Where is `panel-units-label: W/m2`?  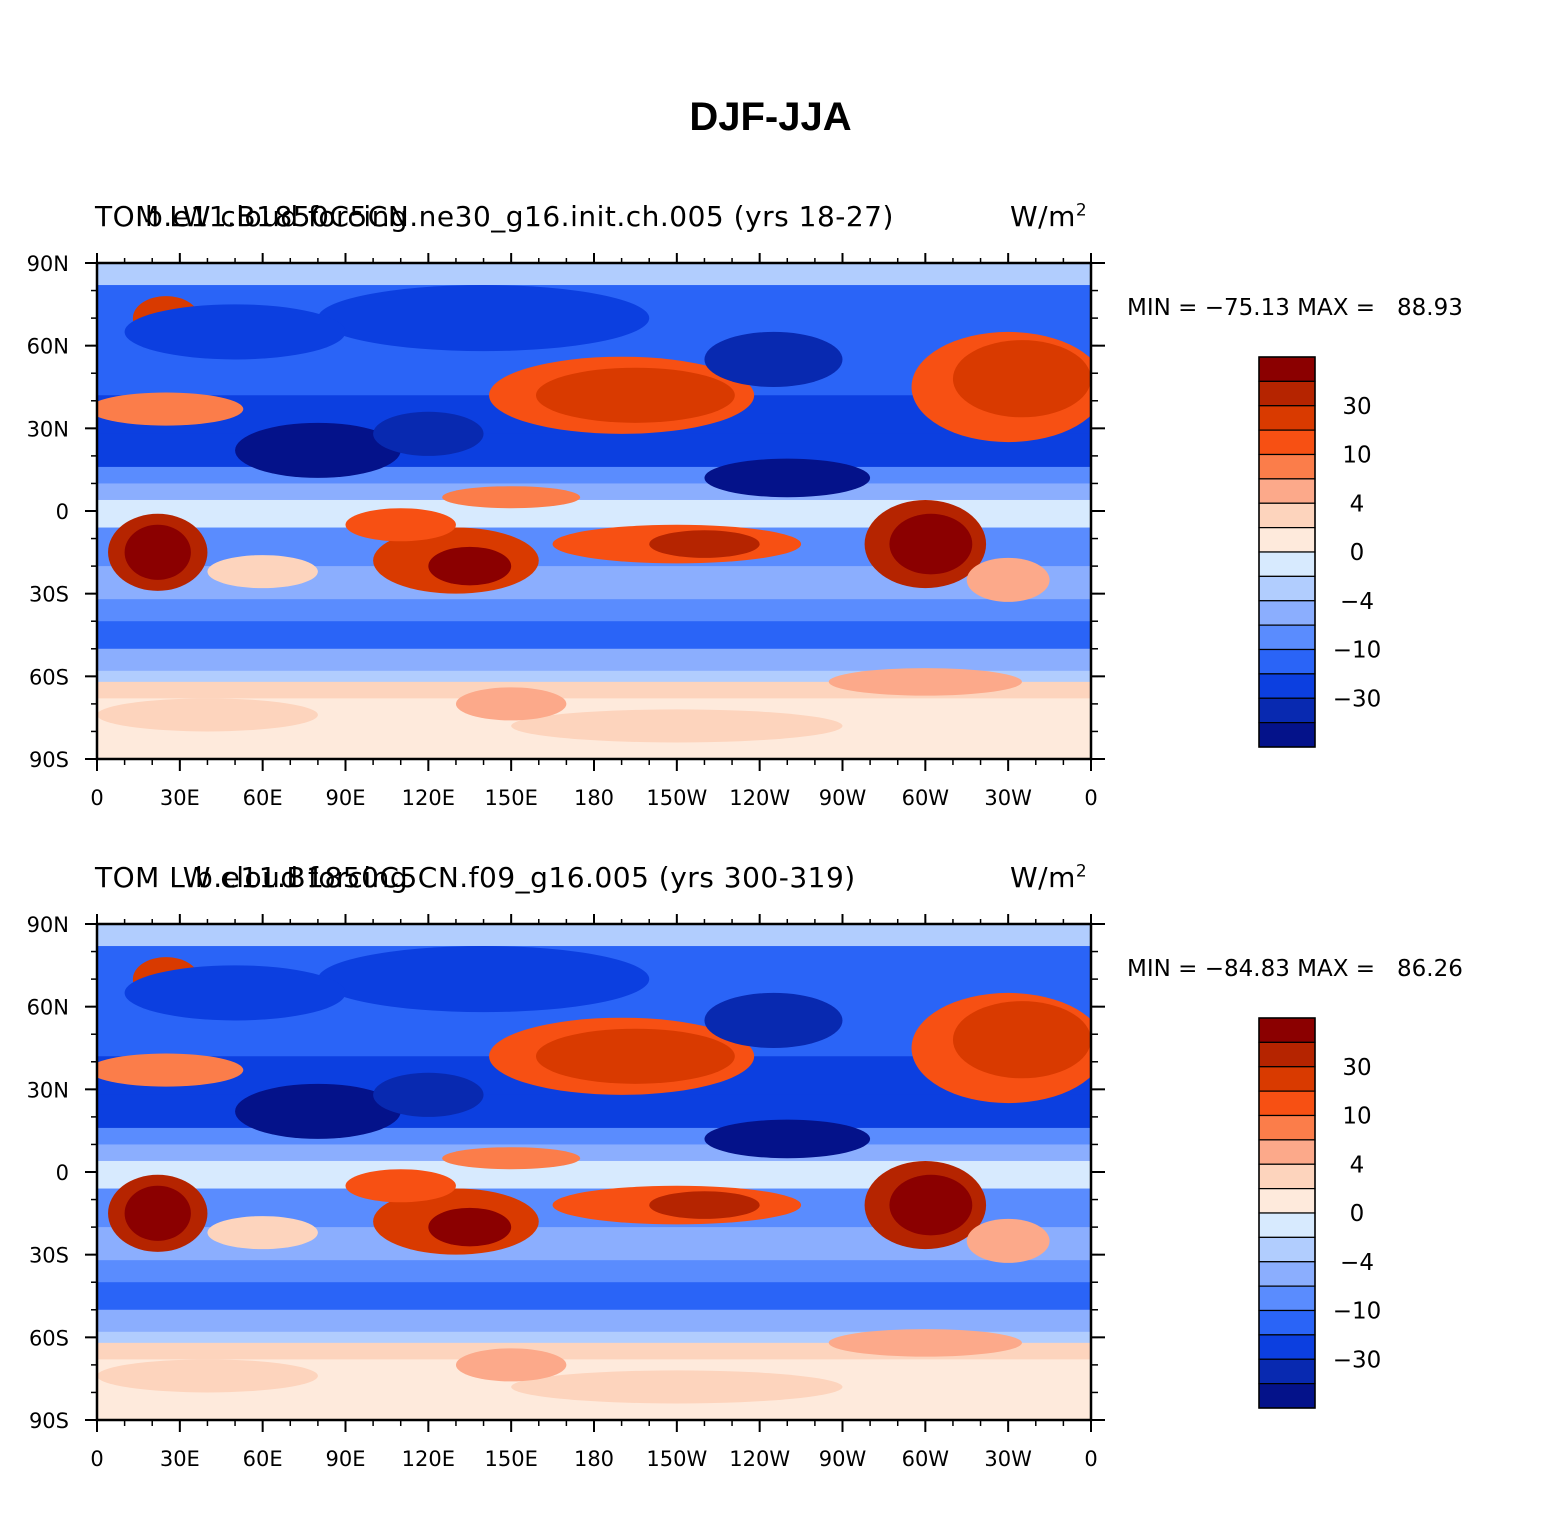
panel-units-label: W/m2 is located at coordinates (1049, 877).